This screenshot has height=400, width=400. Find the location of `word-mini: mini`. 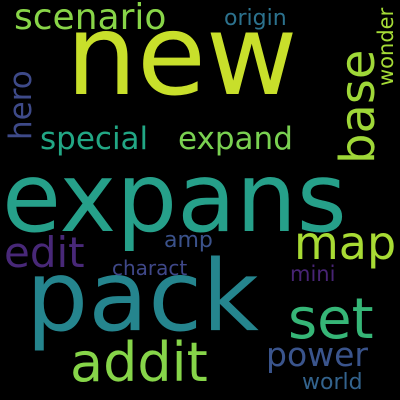

word-mini: mini is located at coordinates (313, 274).